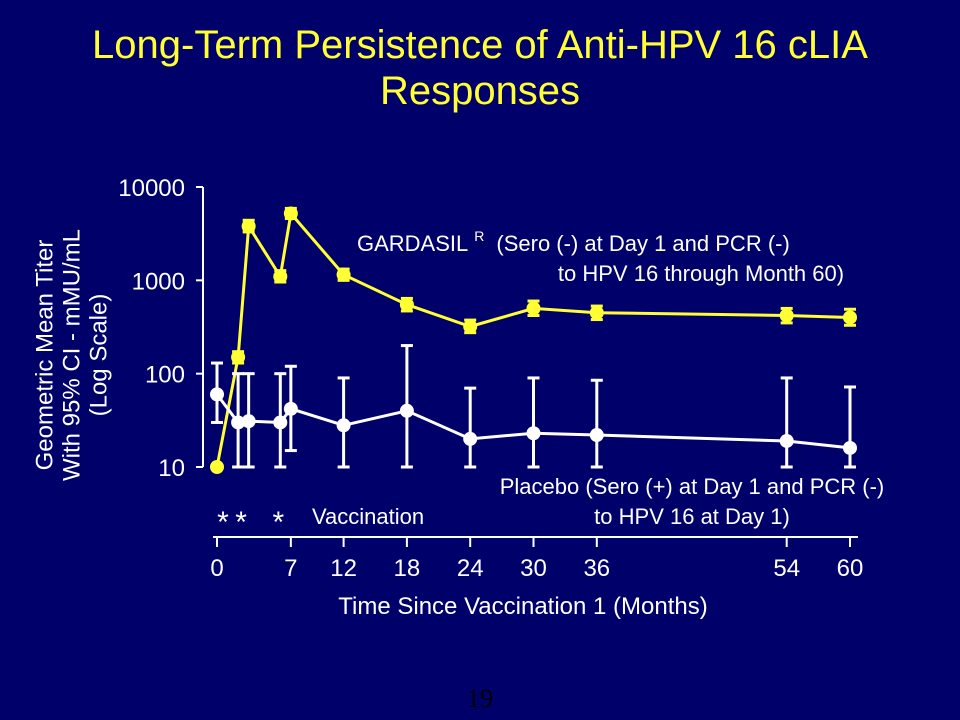  What do you see at coordinates (786, 568) in the screenshot?
I see `x-tick-label: 54` at bounding box center [786, 568].